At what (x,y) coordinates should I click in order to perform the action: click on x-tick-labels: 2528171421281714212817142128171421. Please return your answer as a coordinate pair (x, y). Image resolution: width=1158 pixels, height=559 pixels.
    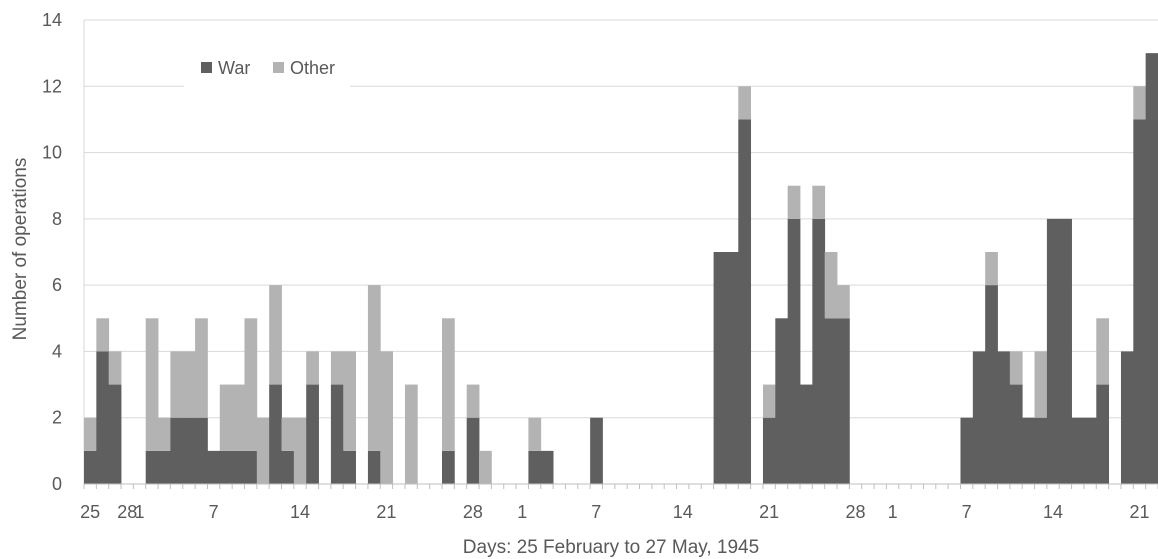
    Looking at the image, I should click on (614, 512).